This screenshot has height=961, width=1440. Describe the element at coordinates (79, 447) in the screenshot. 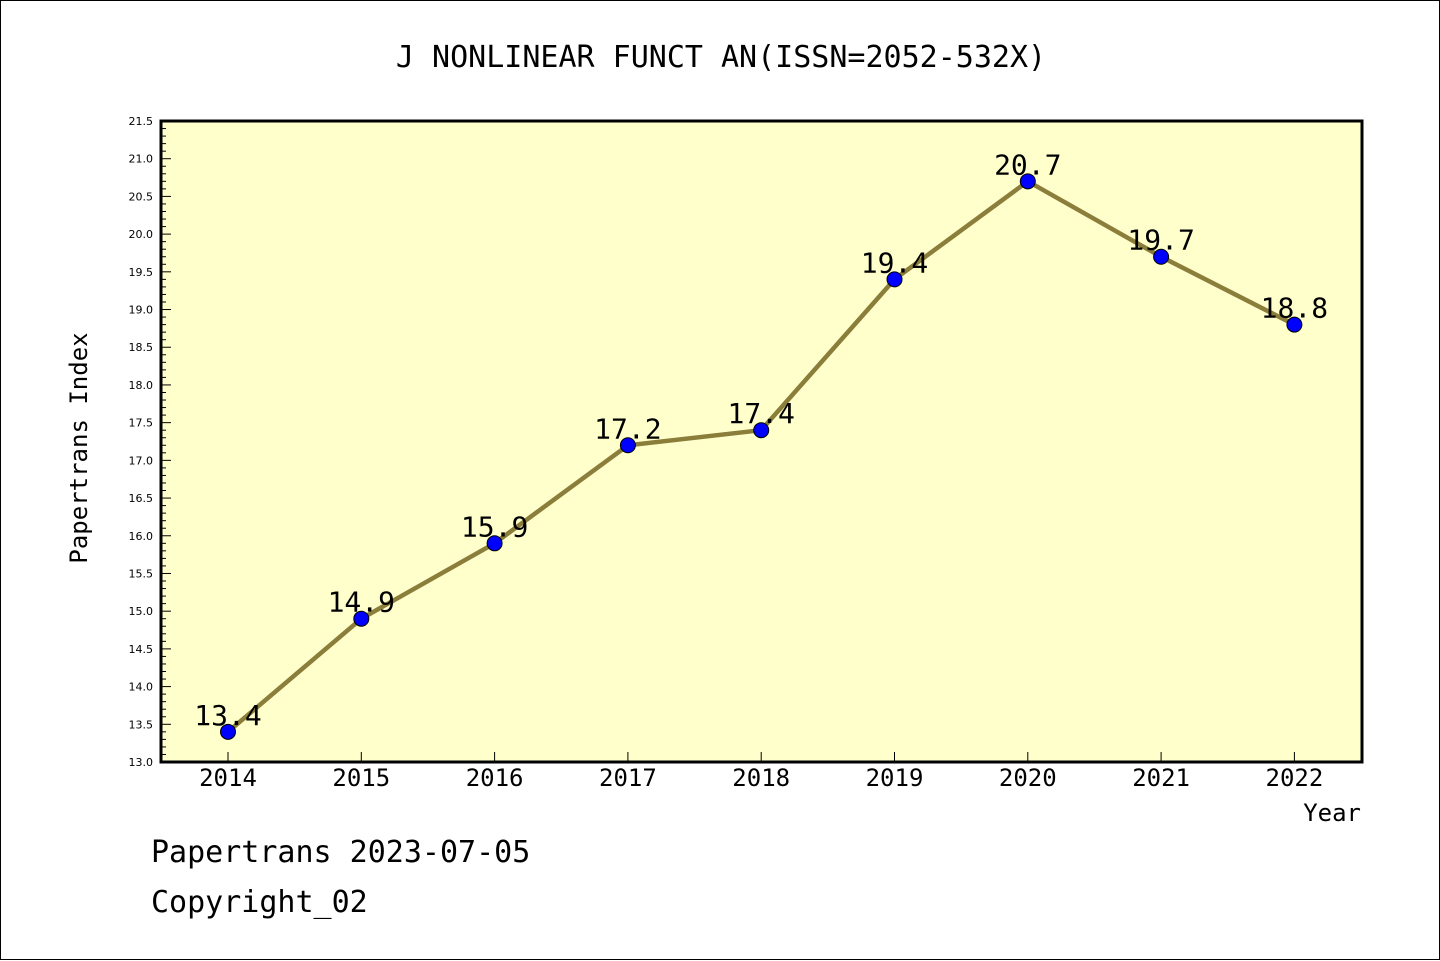

I see `y-axis-label: Papertrans Index` at that location.